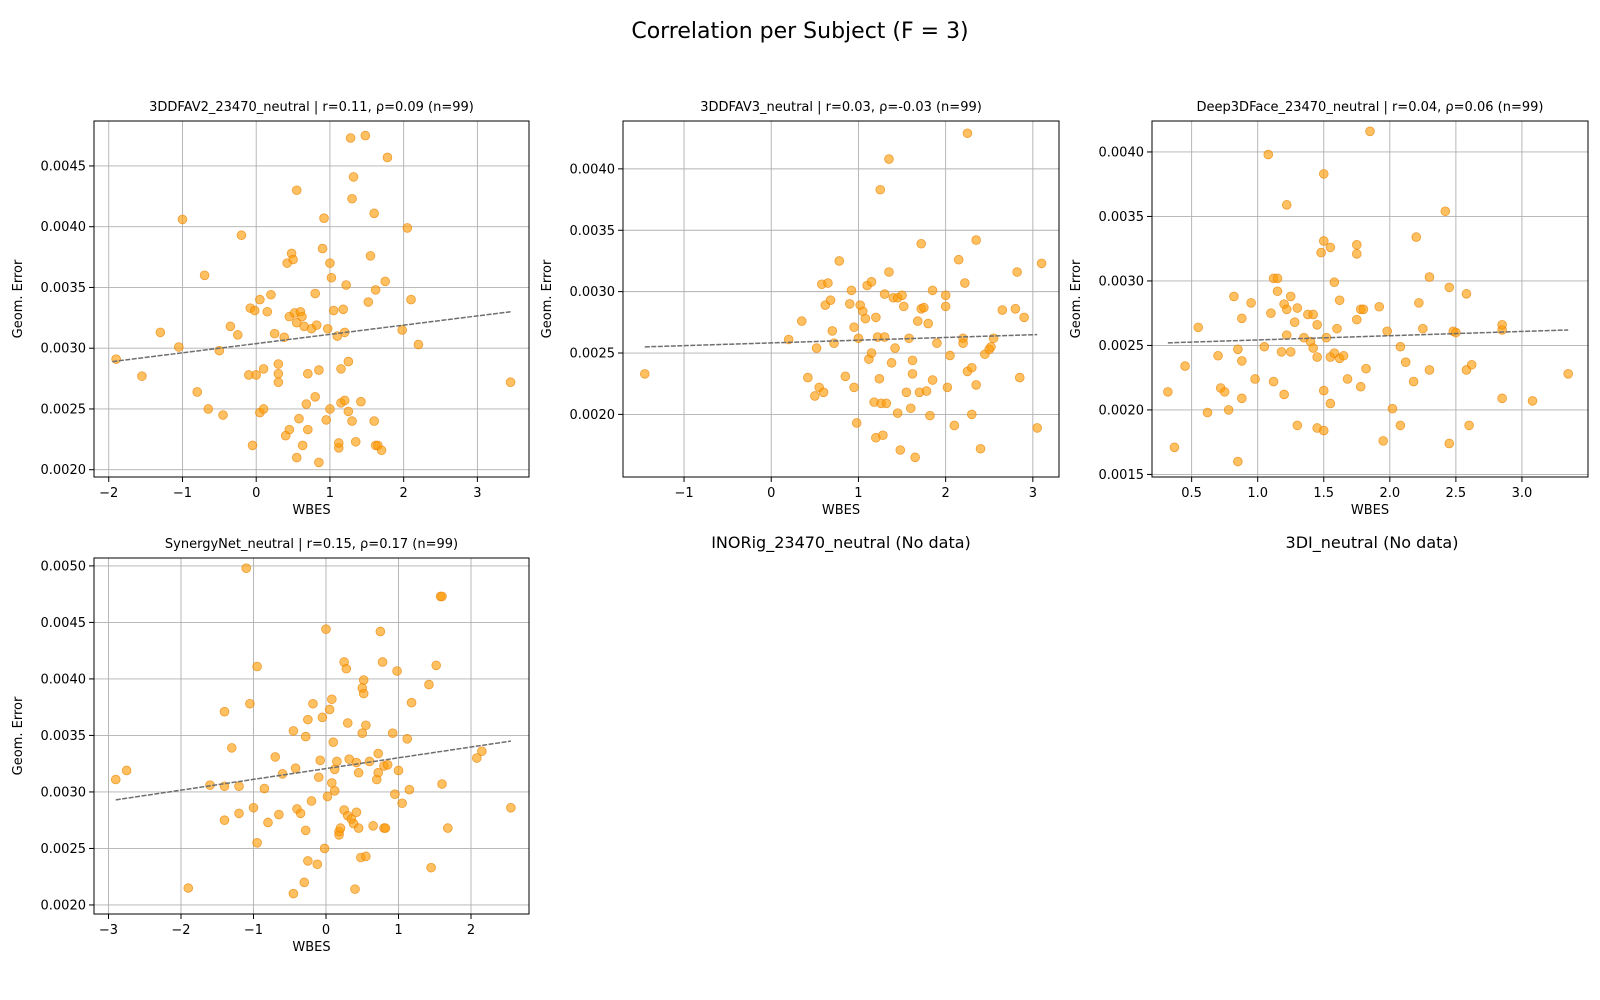 This screenshot has width=1600, height=1000. Describe the element at coordinates (1372, 543) in the screenshot. I see `empty-panel-title-3di: 3DI_neutral (No data)` at that location.